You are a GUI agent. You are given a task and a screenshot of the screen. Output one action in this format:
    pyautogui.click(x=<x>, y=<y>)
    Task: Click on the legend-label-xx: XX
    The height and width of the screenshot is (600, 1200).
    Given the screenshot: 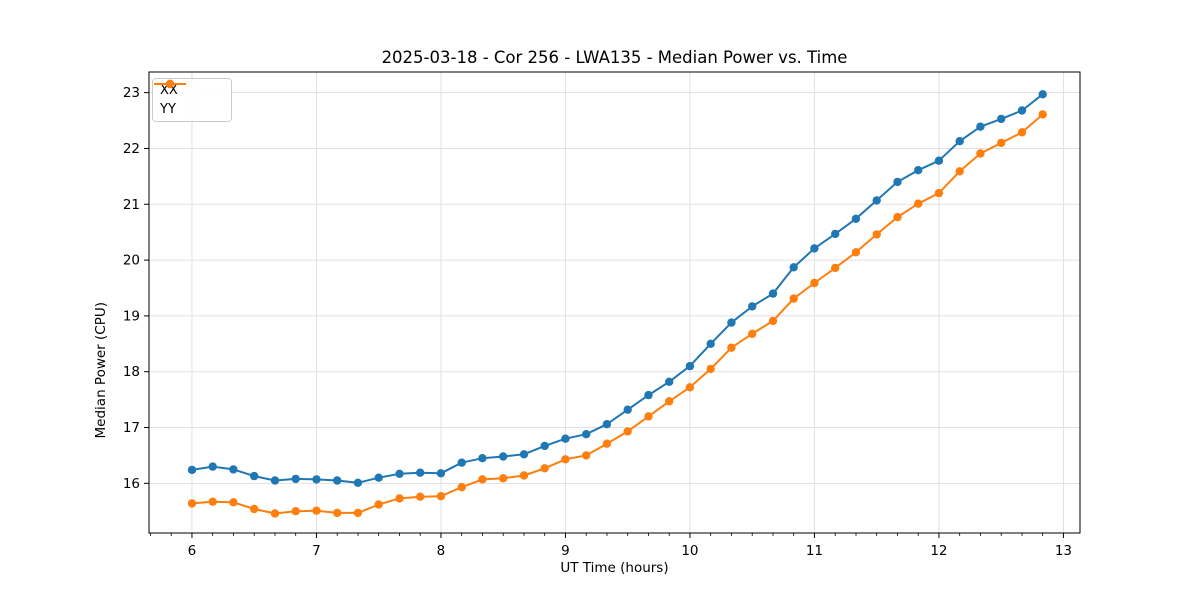 What is the action you would take?
    pyautogui.click(x=169, y=91)
    